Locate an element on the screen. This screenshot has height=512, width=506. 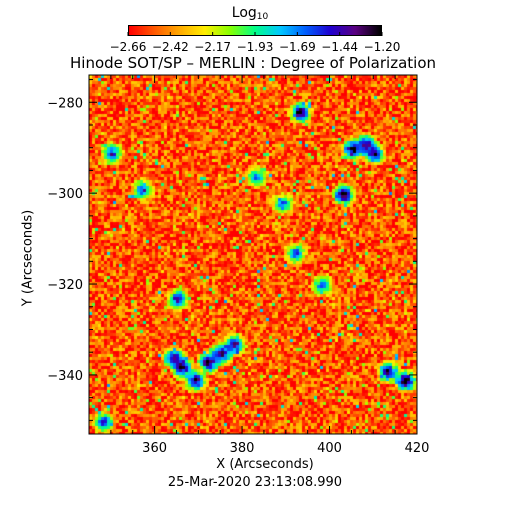
colorbar-tick-label: −1.20 is located at coordinates (382, 47).